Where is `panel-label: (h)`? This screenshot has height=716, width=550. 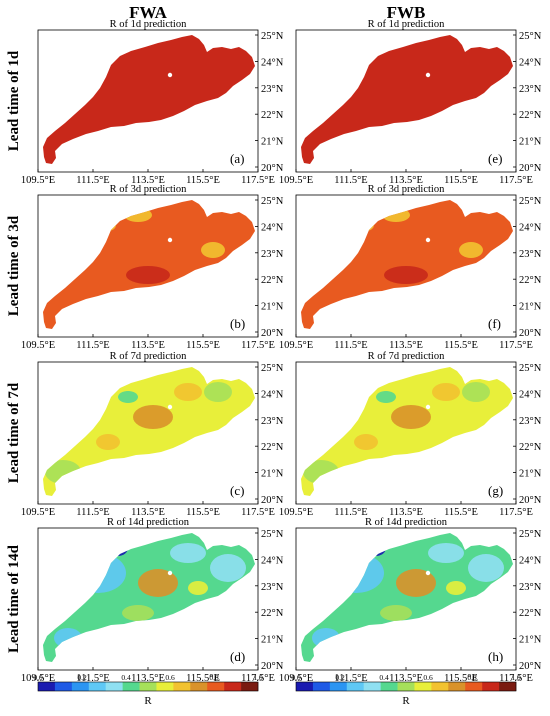 panel-label: (h) is located at coordinates (495, 656).